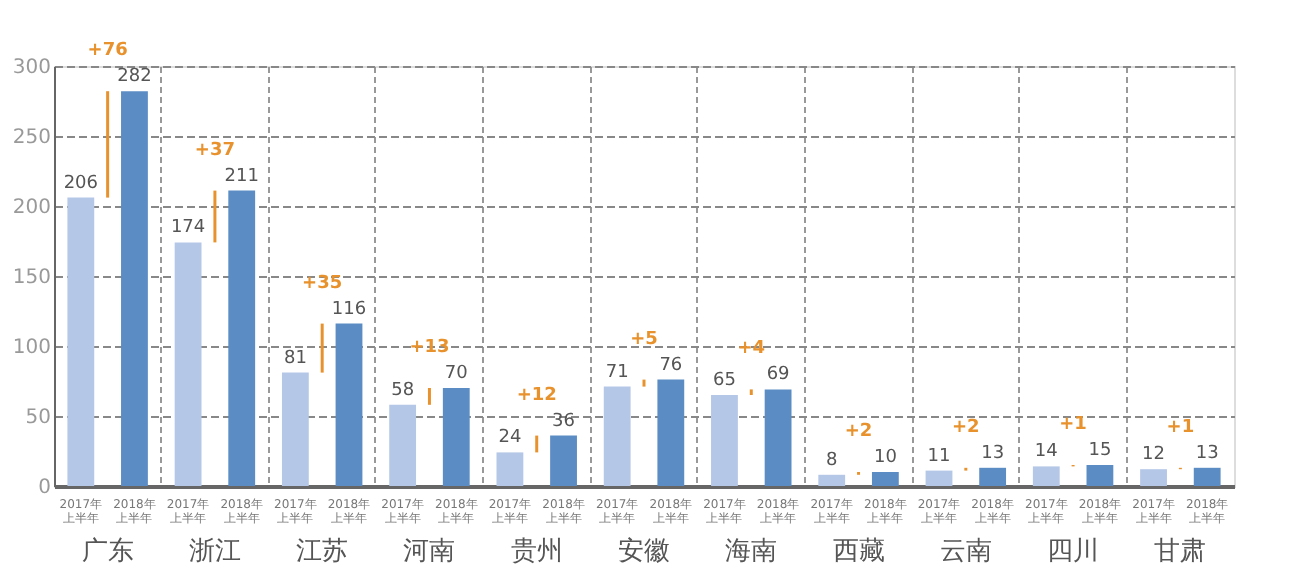 Image resolution: width=1300 pixels, height=588 pixels. Describe the element at coordinates (188, 228) in the screenshot. I see `data-label: 174` at that location.